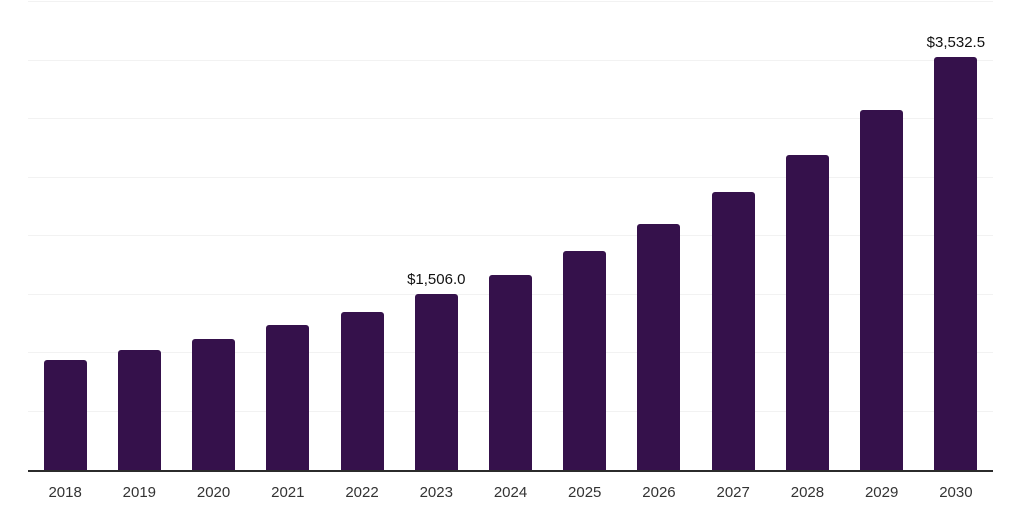  What do you see at coordinates (733, 492) in the screenshot?
I see `x-tick-label-2027: 2027` at bounding box center [733, 492].